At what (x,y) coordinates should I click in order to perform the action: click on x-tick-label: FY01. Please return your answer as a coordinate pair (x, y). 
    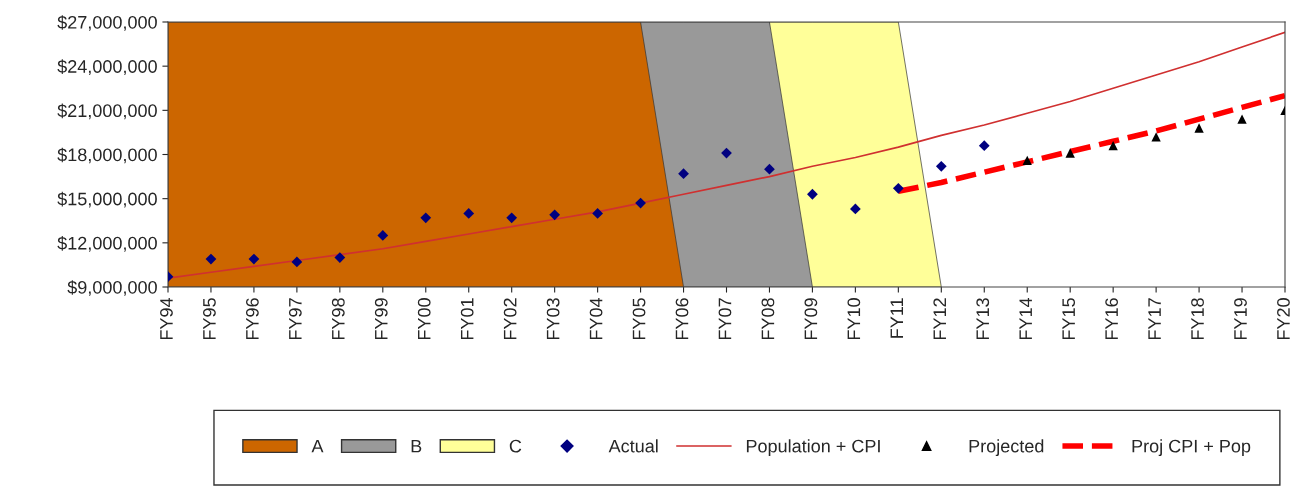
    Looking at the image, I should click on (467, 319).